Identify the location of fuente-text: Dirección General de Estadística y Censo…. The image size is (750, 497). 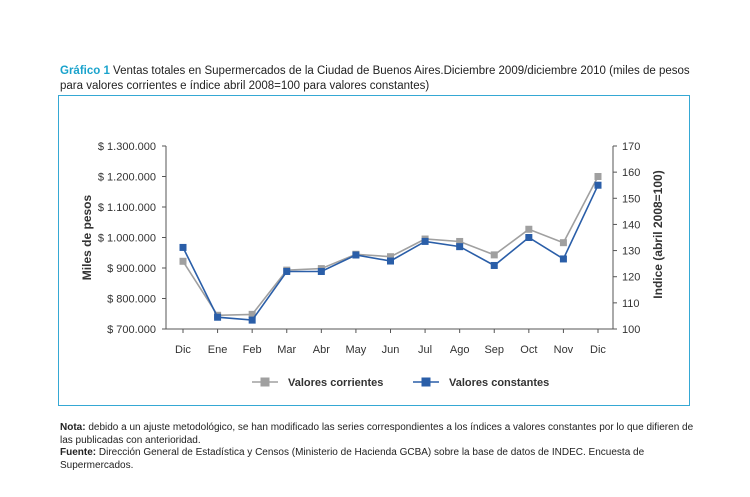
(352, 459).